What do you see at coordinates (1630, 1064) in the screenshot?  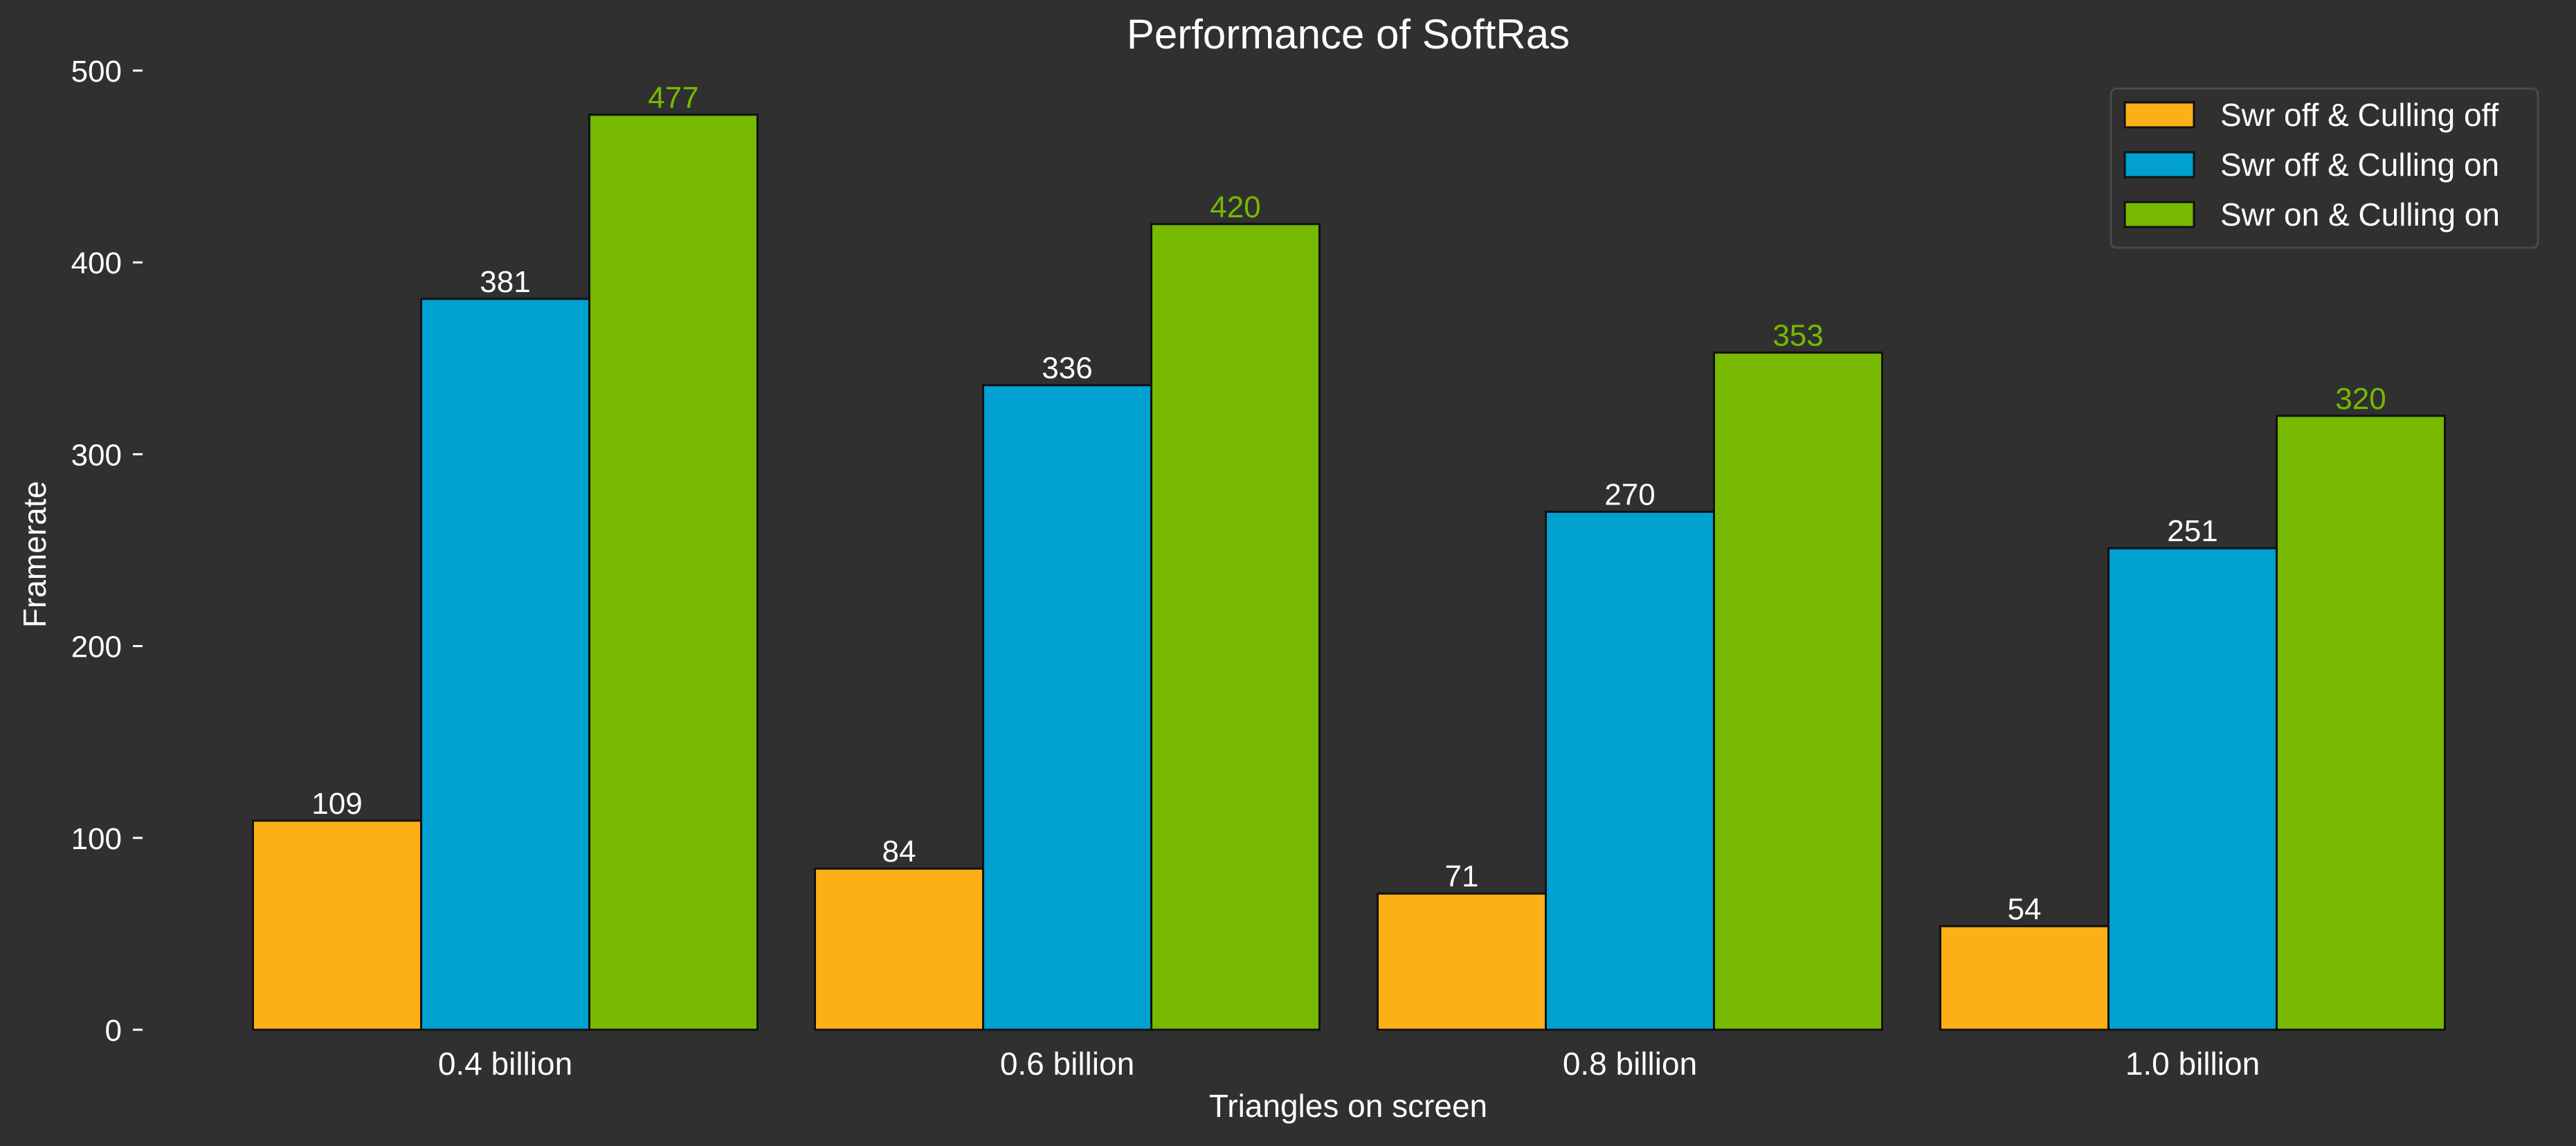 I see `x-tick-label: 0.8 billion` at bounding box center [1630, 1064].